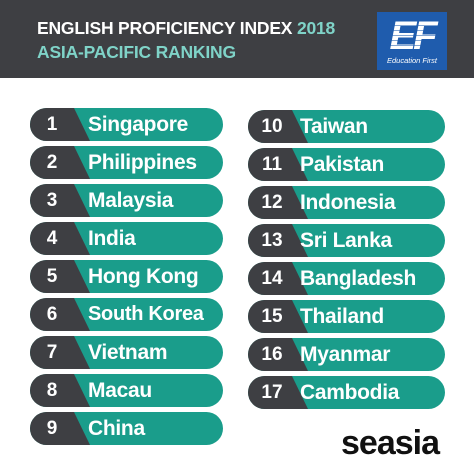 This screenshot has height=474, width=474. Describe the element at coordinates (52, 124) in the screenshot. I see `rank-number: 1` at that location.